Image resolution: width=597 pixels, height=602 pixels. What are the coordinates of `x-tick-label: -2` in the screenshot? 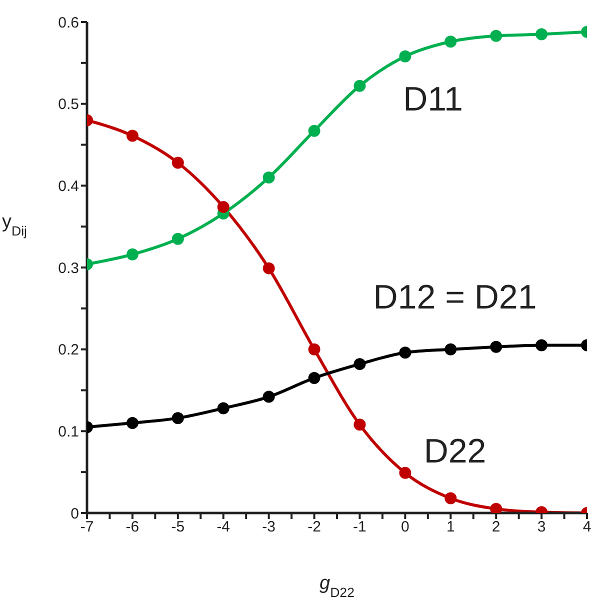 It's located at (314, 527).